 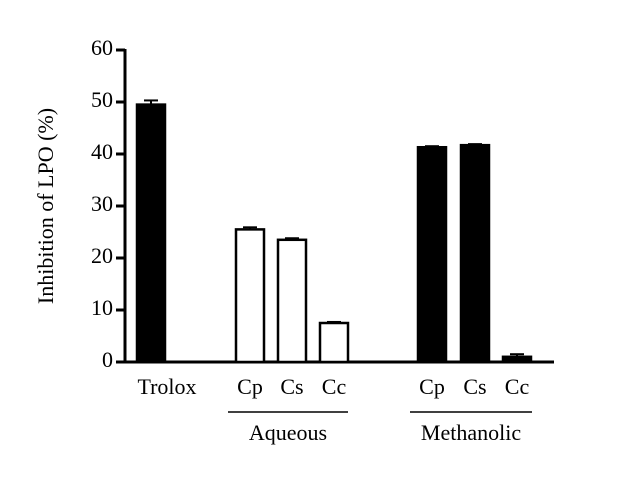 What do you see at coordinates (102, 99) in the screenshot?
I see `y-tick-label: 50` at bounding box center [102, 99].